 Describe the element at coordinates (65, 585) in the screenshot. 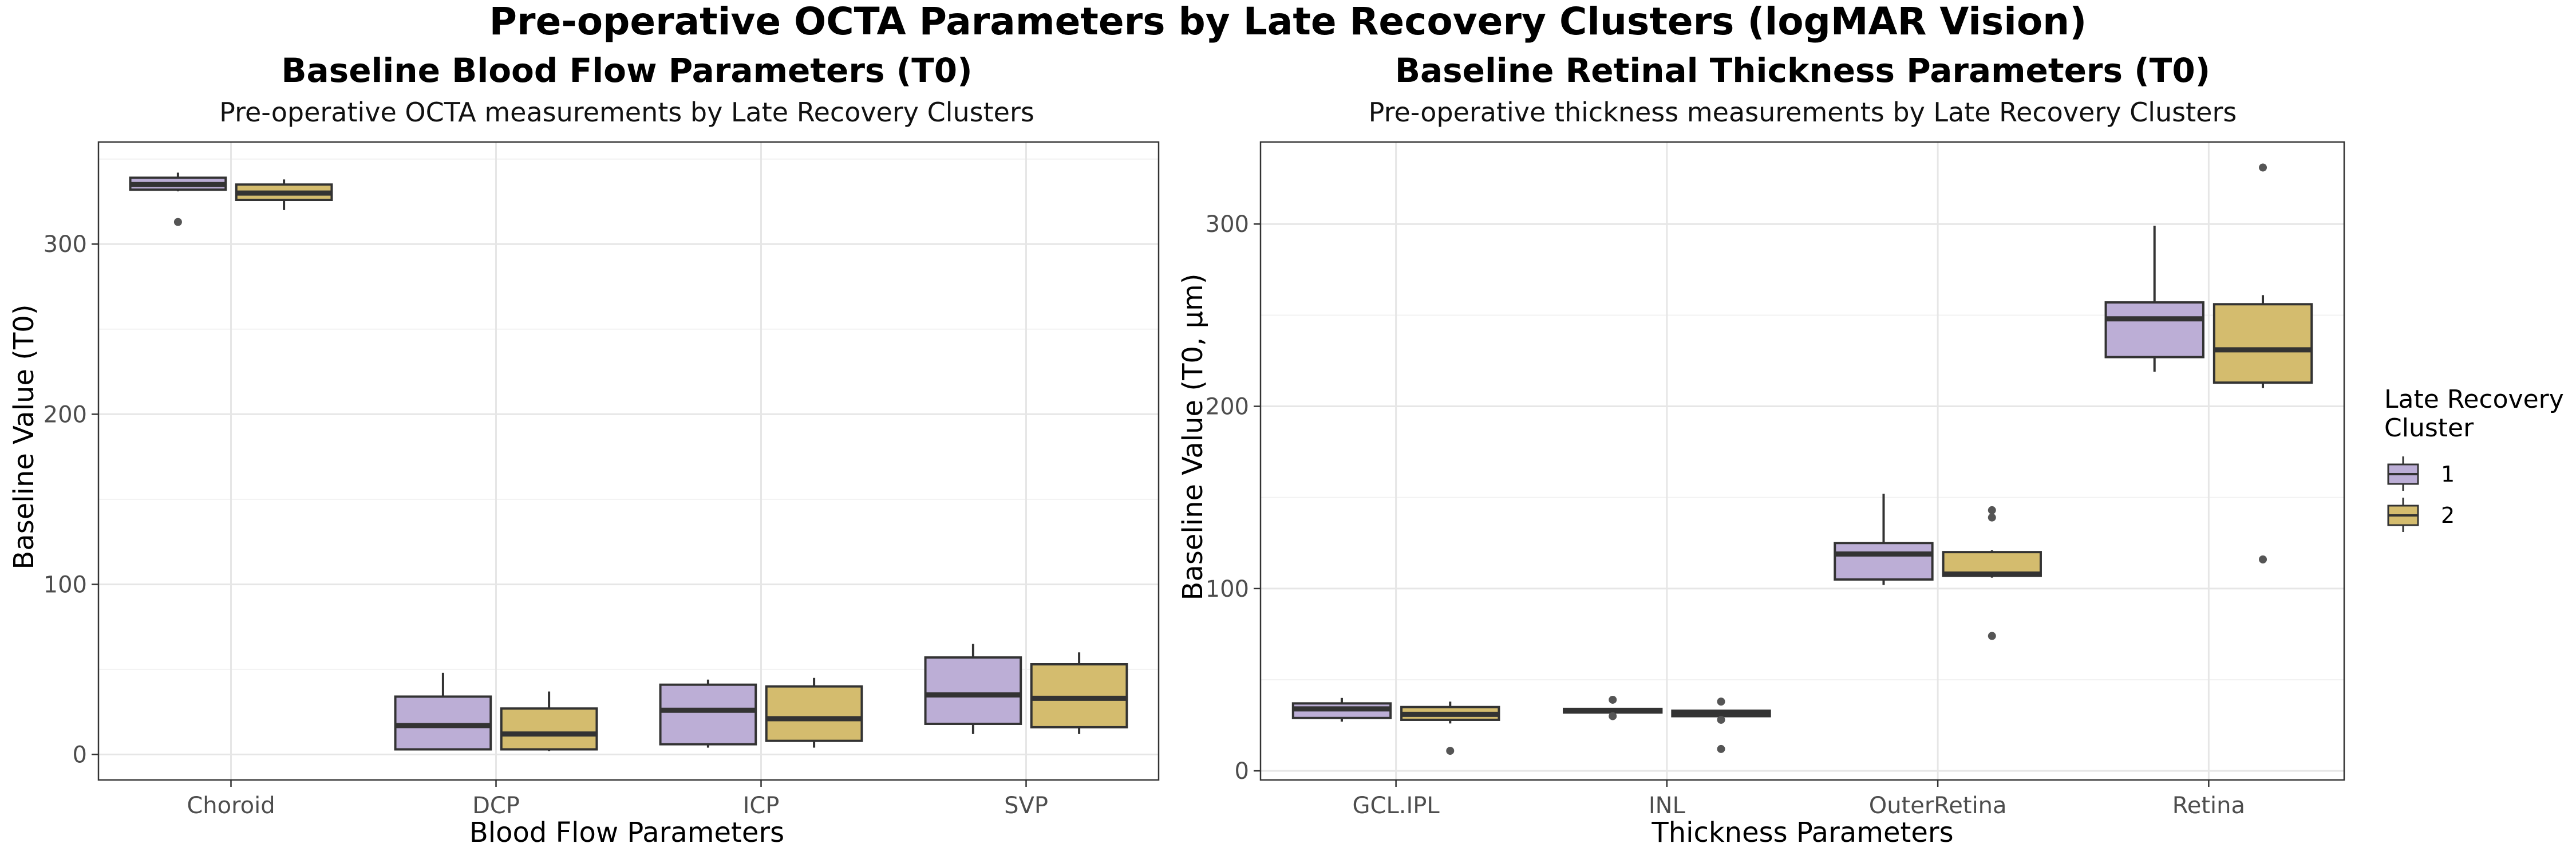

I see `chart1-ytick-label: 100` at that location.